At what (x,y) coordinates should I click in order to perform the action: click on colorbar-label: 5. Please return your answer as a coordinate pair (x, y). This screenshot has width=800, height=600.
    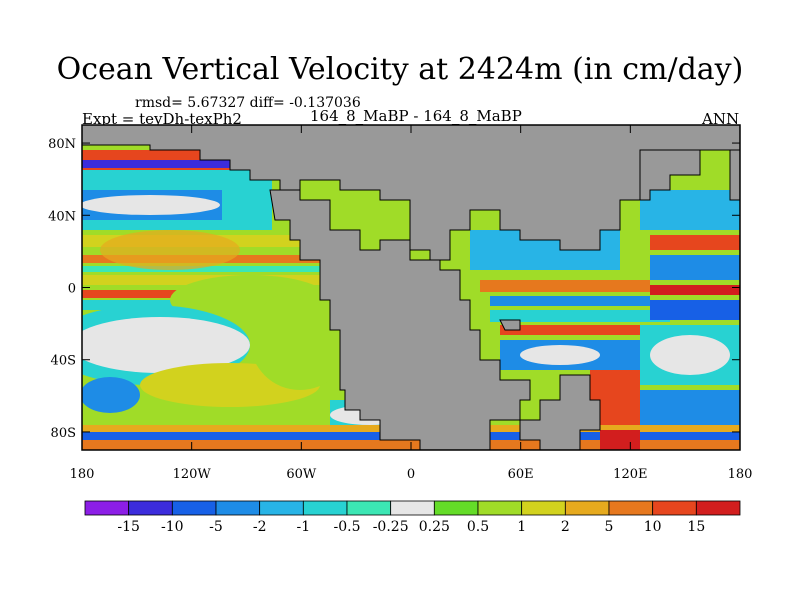
    Looking at the image, I should click on (609, 527).